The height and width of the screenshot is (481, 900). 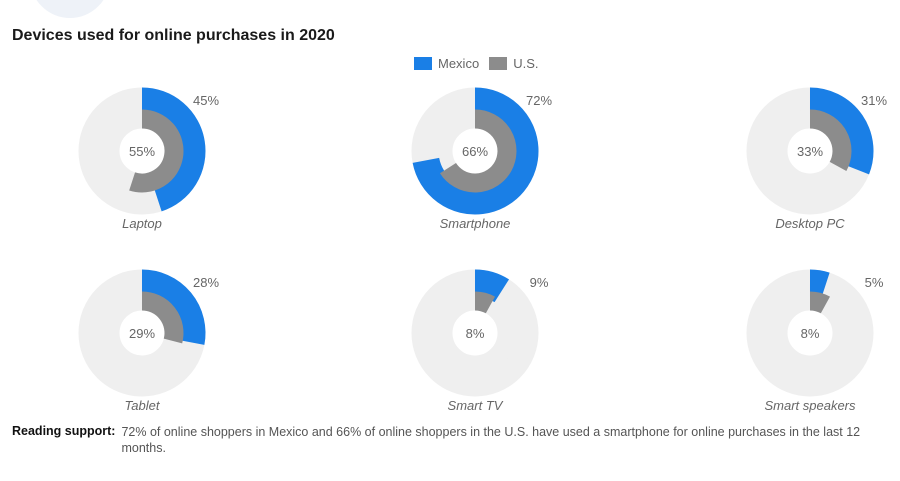 I want to click on mexico-value-label-desktop-pc: 31%, so click(x=874, y=100).